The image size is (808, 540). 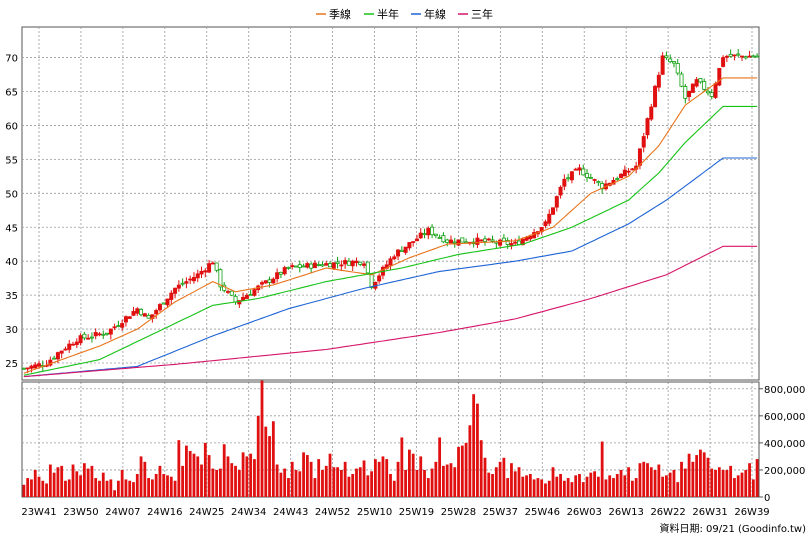 What do you see at coordinates (732, 528) in the screenshot?
I see `data-date-footer: 資料日期: 09/21 (Goodinfo.tw)` at bounding box center [732, 528].